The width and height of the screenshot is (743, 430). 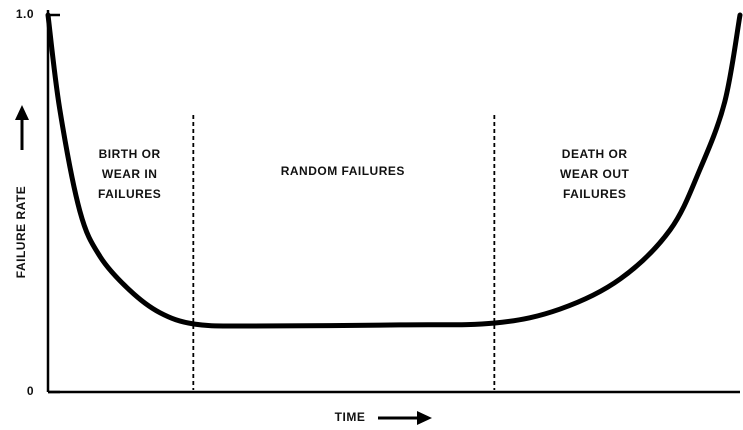 What do you see at coordinates (594, 174) in the screenshot?
I see `annotation: WEAR OUT` at bounding box center [594, 174].